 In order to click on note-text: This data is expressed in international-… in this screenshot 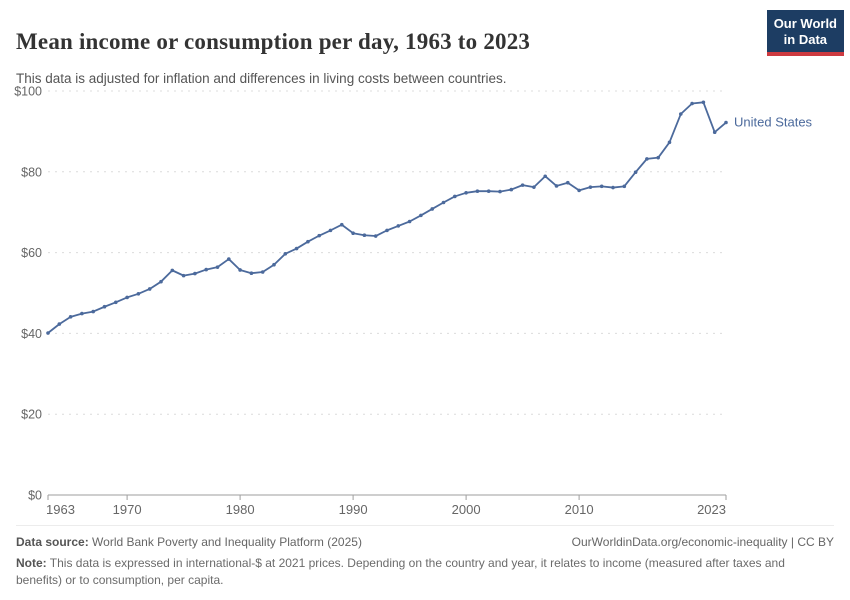, I will do `click(400, 571)`.